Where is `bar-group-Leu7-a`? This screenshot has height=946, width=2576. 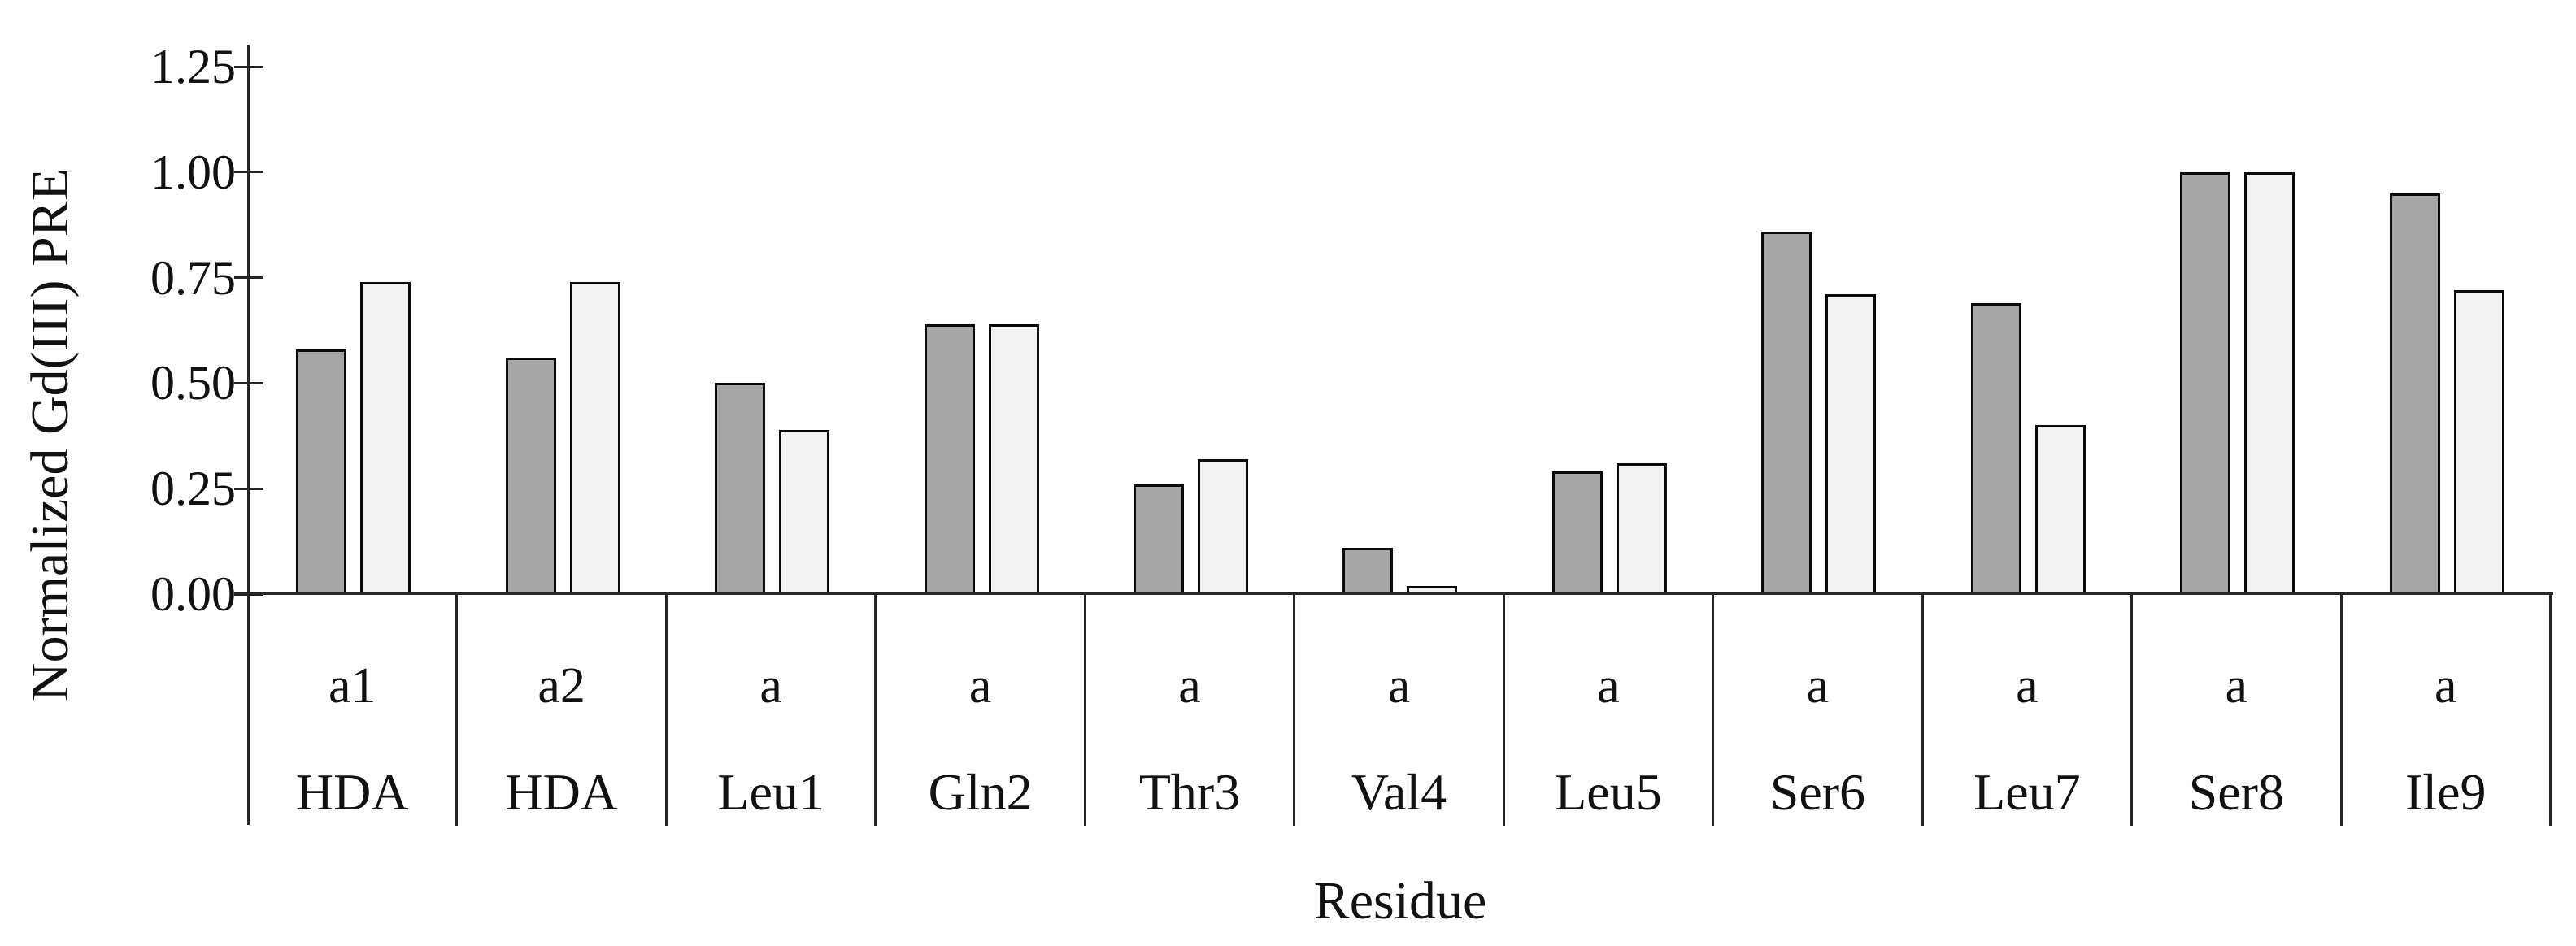 bar-group-Leu7-a is located at coordinates (2029, 330).